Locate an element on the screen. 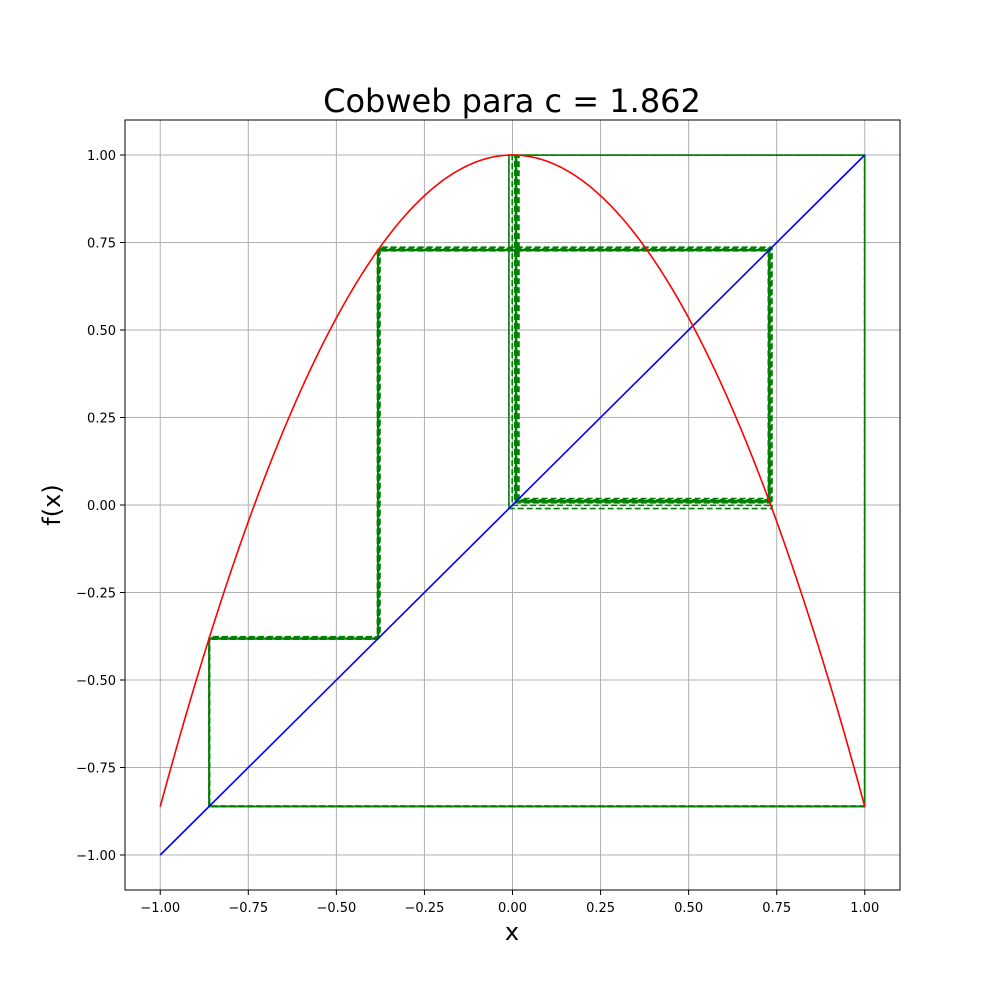  x-tick-label: 1.00 is located at coordinates (864, 908).